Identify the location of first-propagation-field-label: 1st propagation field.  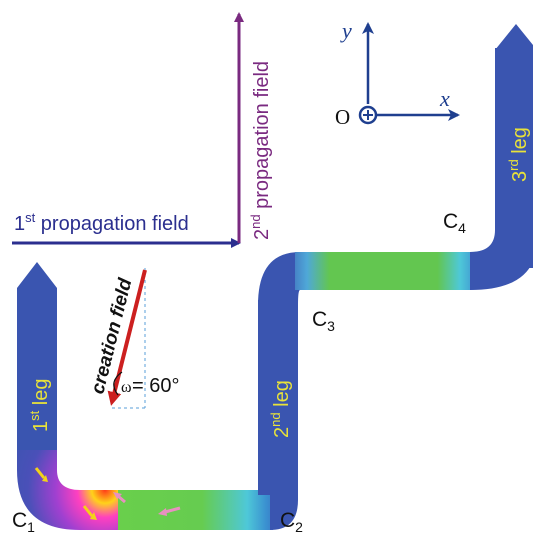
(101, 222).